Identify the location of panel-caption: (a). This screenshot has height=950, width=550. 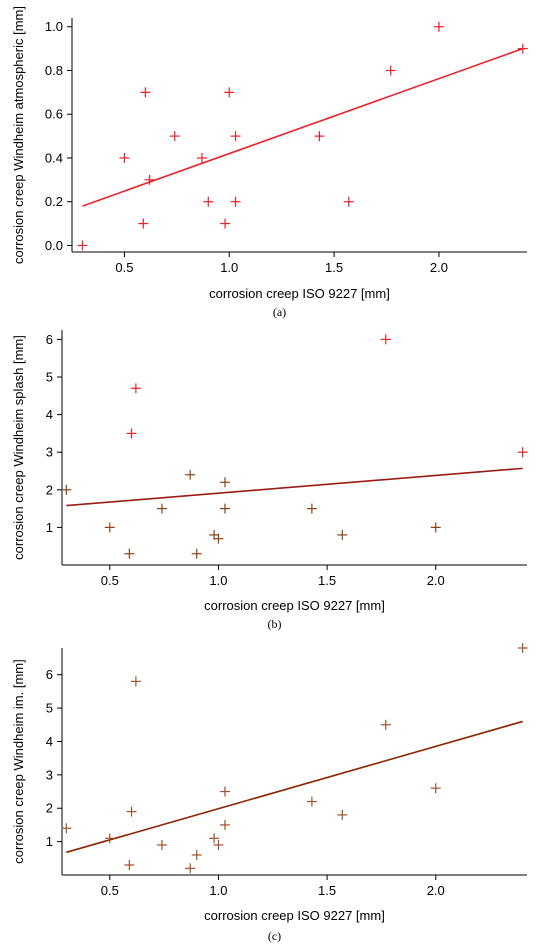
(279, 312).